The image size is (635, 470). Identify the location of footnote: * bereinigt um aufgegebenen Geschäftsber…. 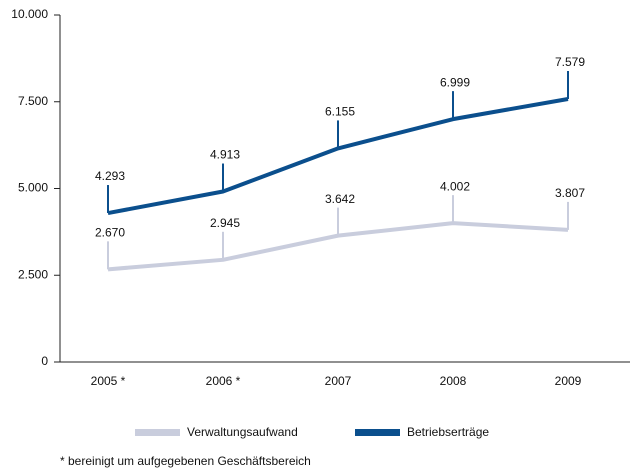
(185, 461).